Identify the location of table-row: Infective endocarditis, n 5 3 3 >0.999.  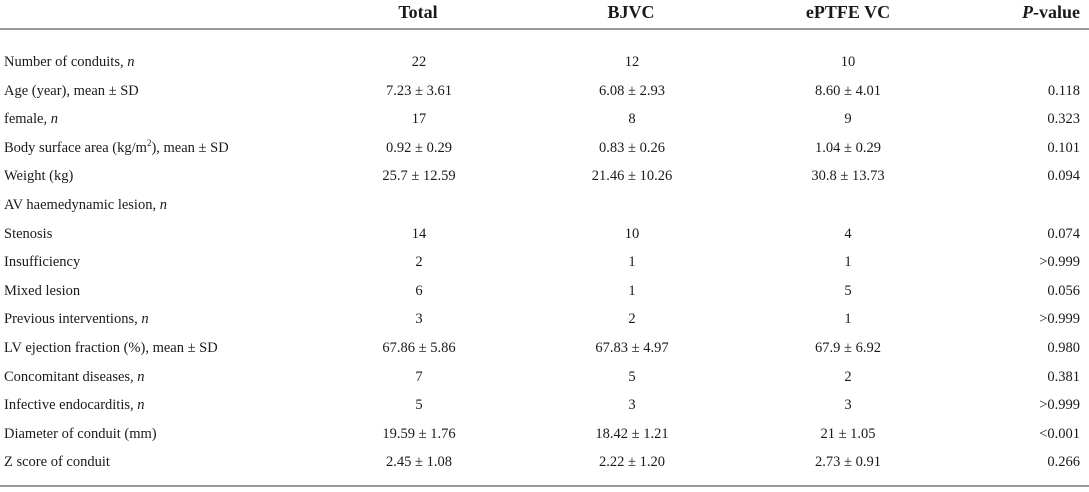
(544, 405).